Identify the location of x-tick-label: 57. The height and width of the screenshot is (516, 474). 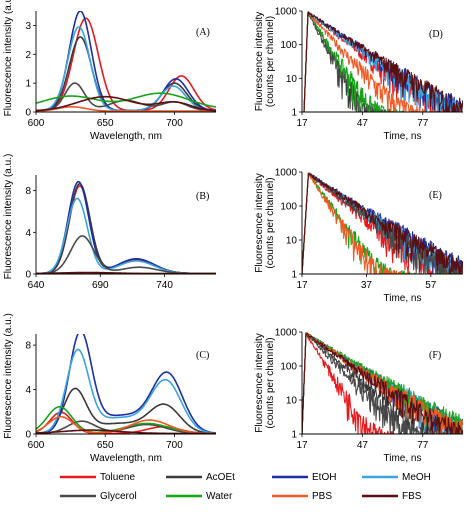
(431, 285).